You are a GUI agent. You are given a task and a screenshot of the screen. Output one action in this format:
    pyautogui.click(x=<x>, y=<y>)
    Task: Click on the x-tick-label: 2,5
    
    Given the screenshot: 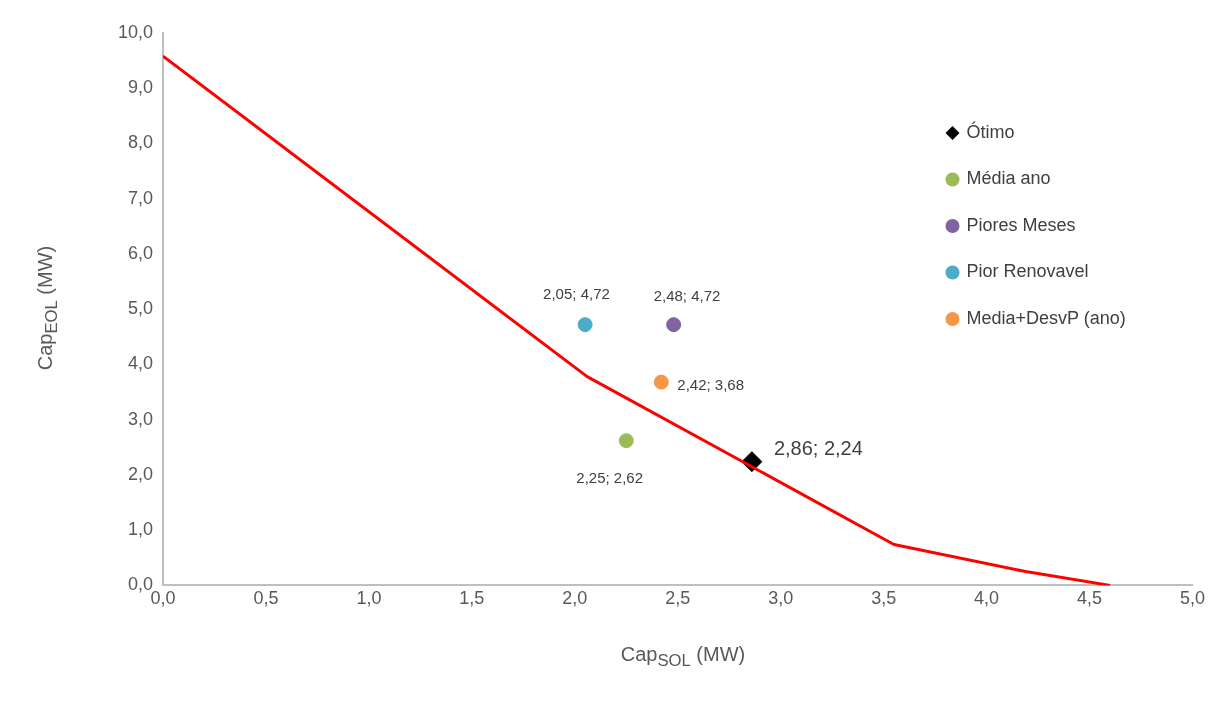 What is the action you would take?
    pyautogui.click(x=678, y=598)
    